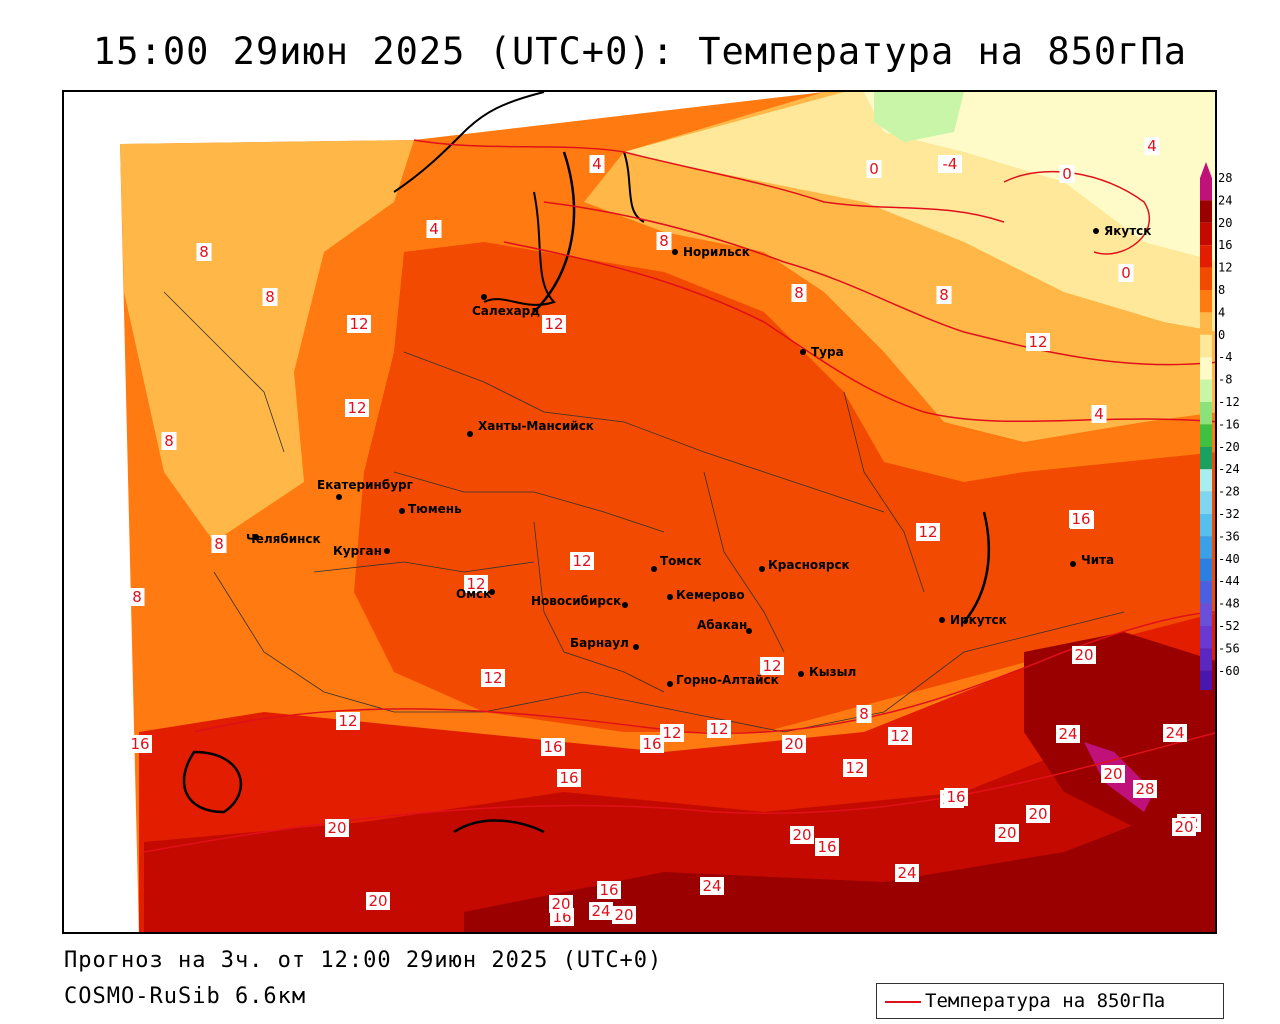 This screenshot has height=1024, width=1280. What do you see at coordinates (1229, 559) in the screenshot?
I see `scale-tick-label: -40` at bounding box center [1229, 559].